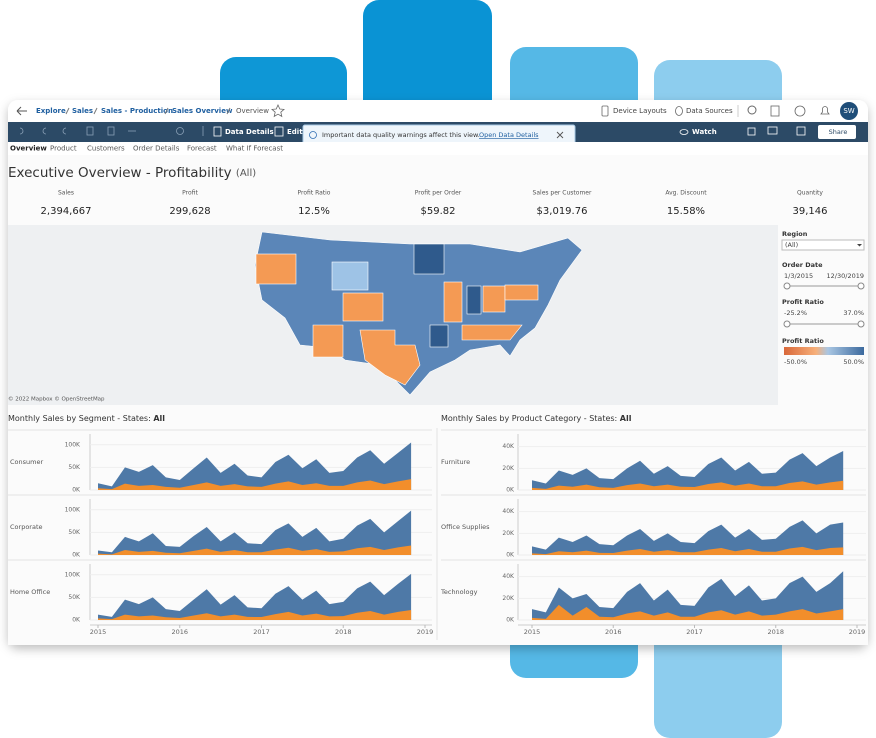 This screenshot has height=738, width=876. What do you see at coordinates (509, 135) in the screenshot?
I see `banner-link: Open Data Details` at bounding box center [509, 135].